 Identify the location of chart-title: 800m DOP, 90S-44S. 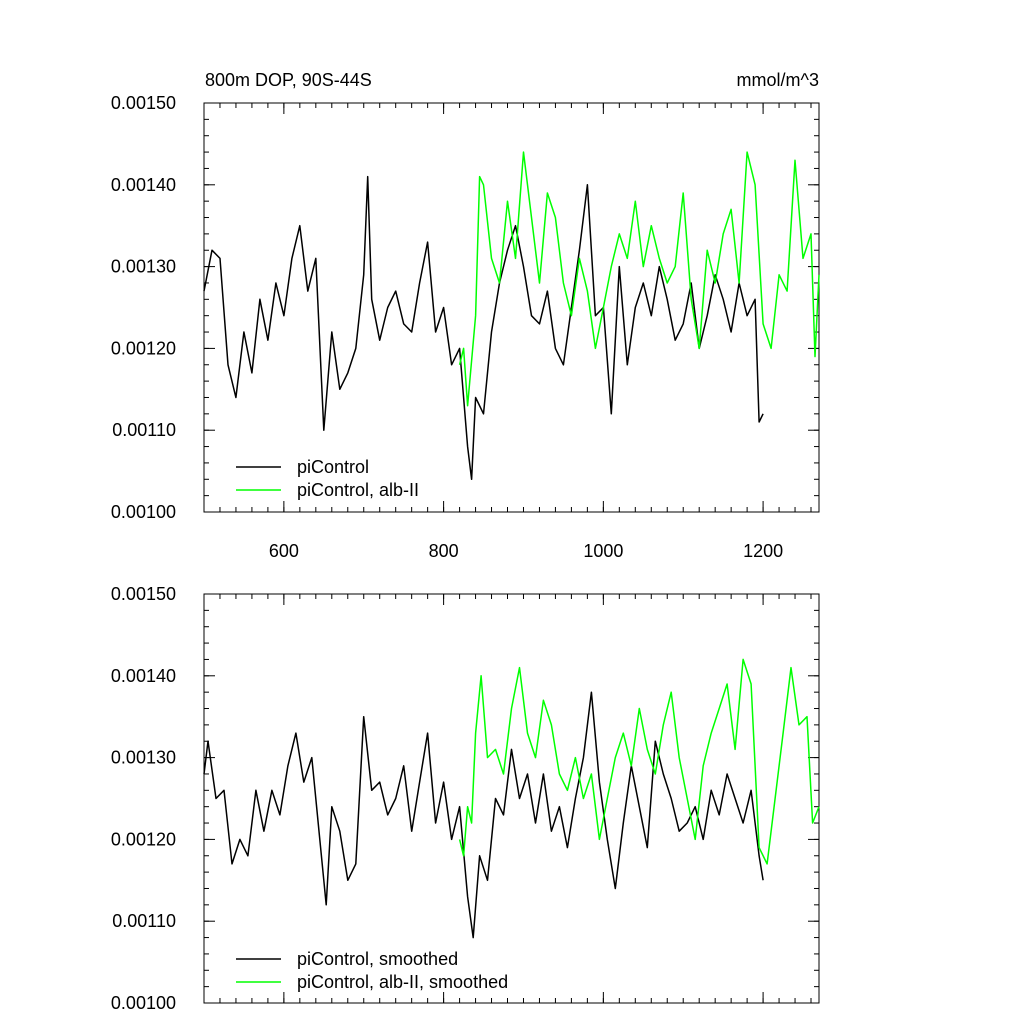
(288, 80).